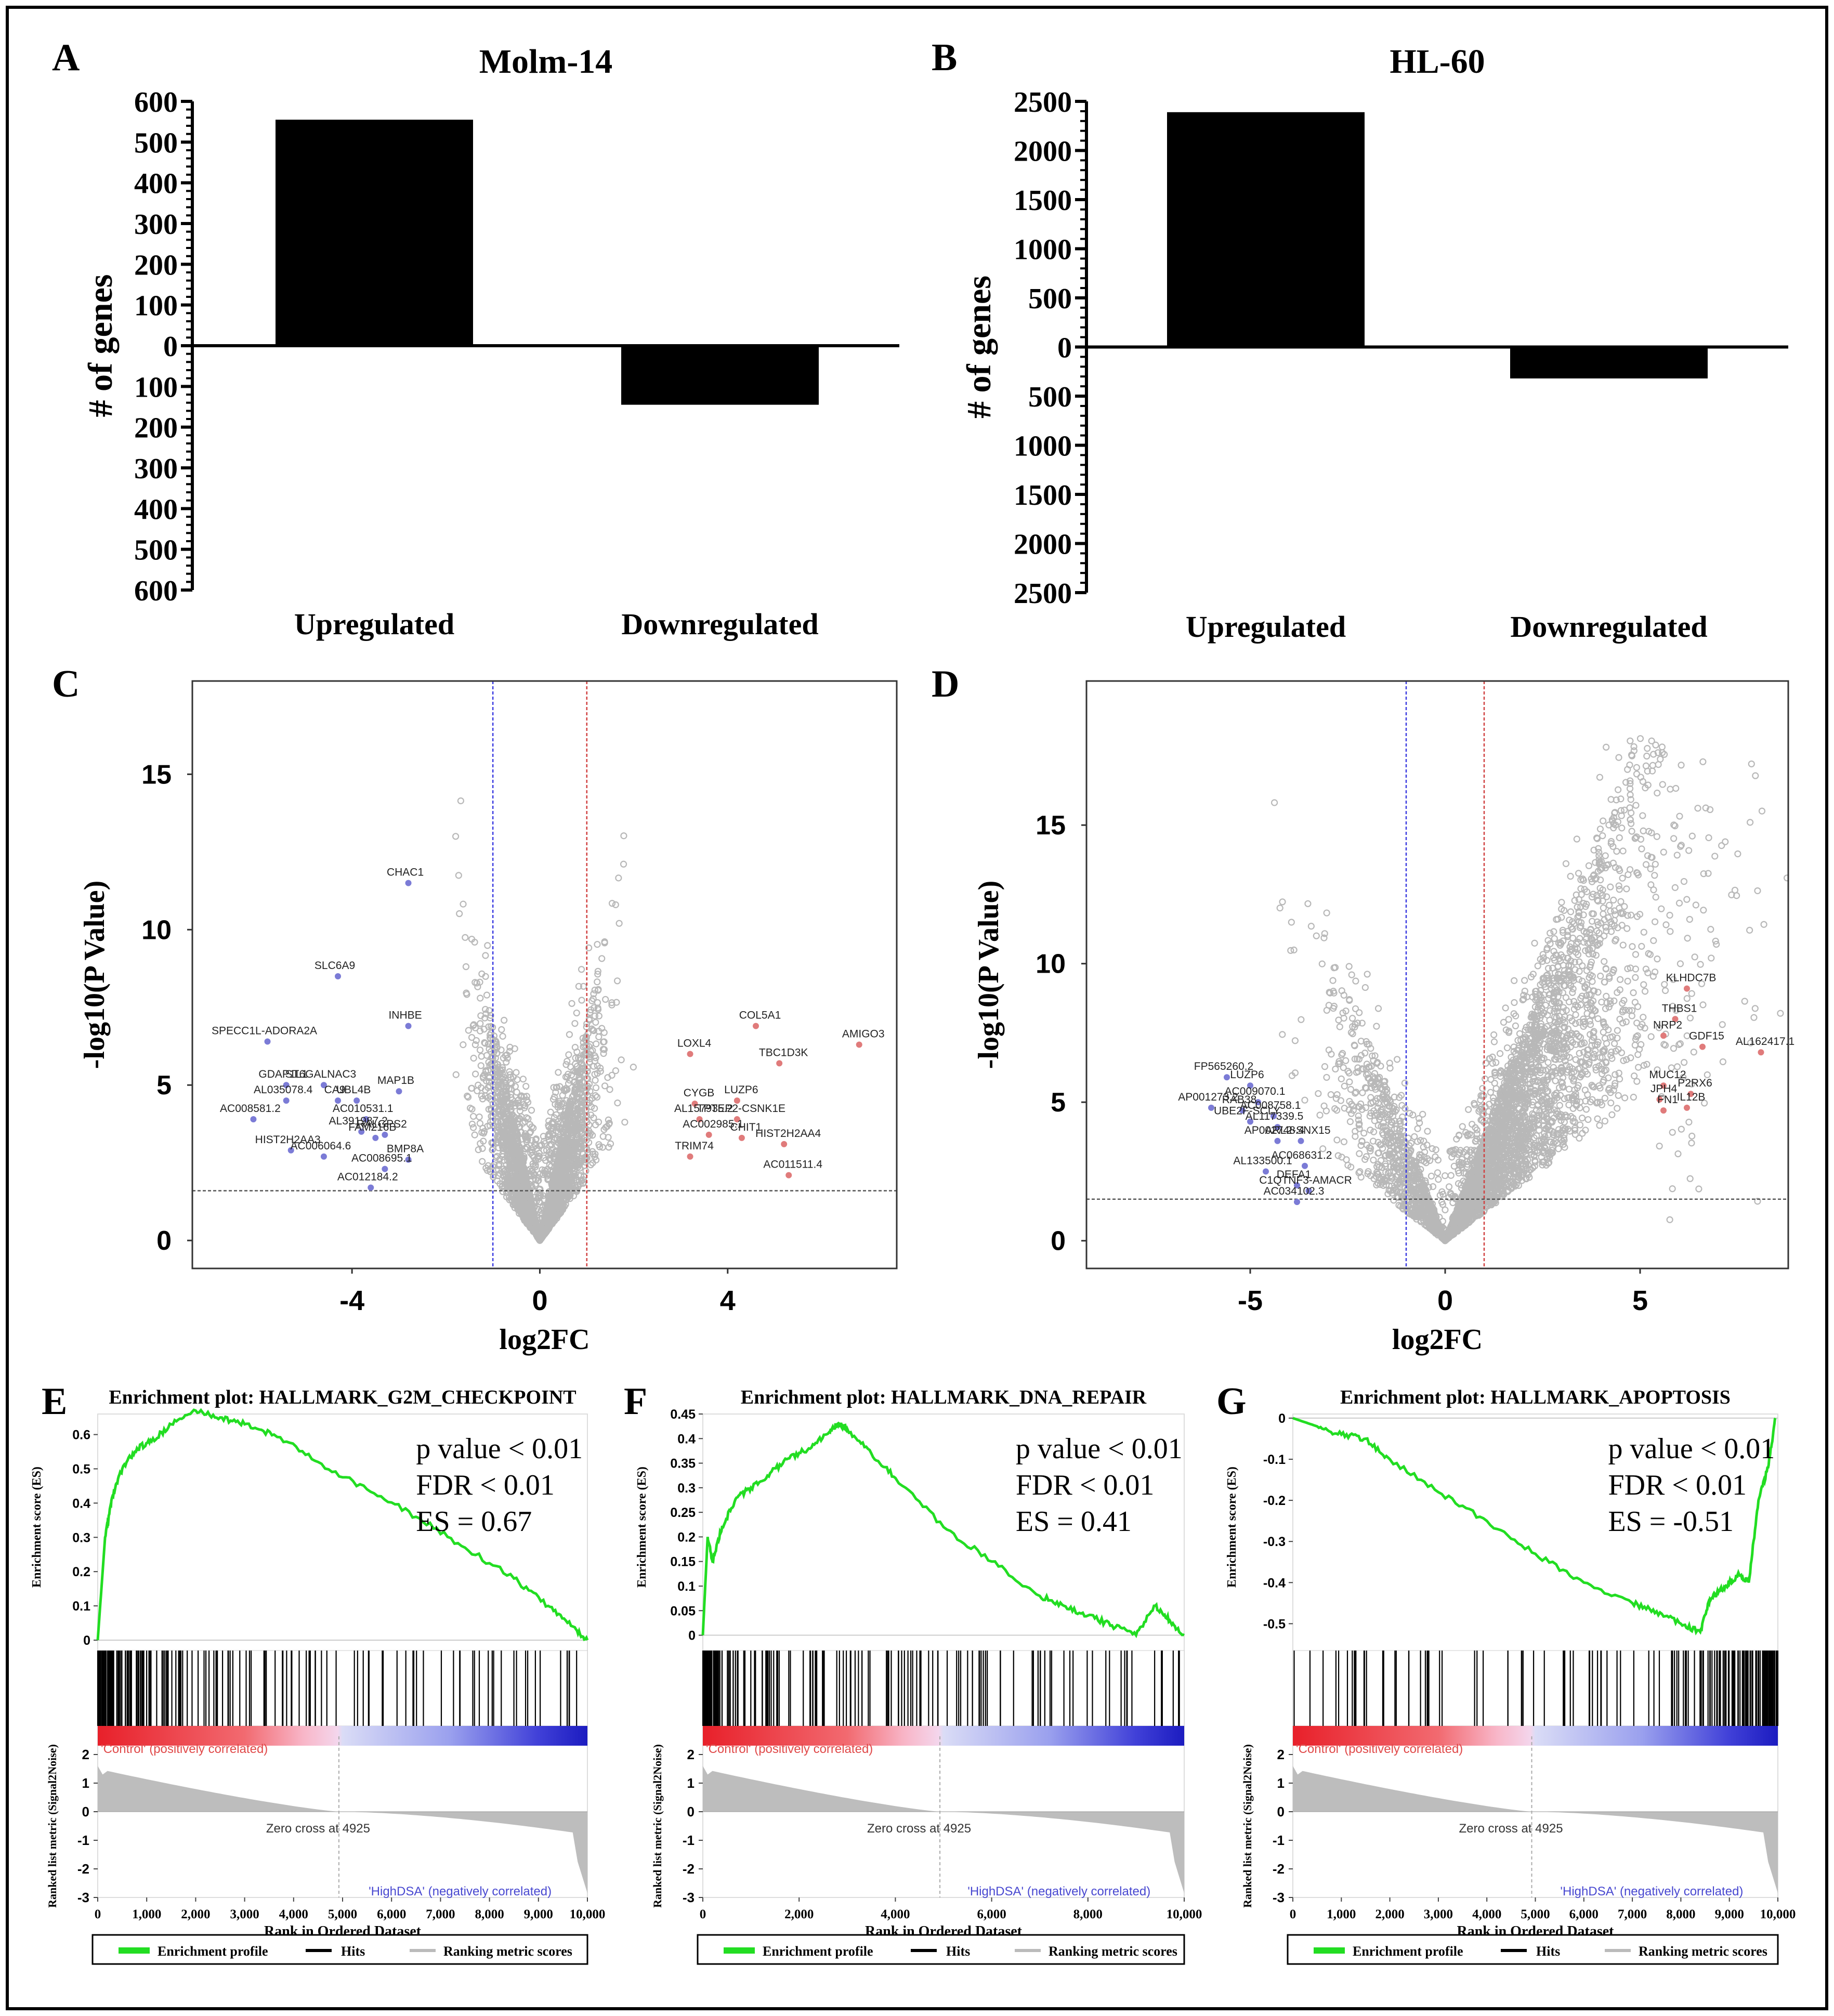 This screenshot has width=1834, height=2016. What do you see at coordinates (66, 684) in the screenshot?
I see `panel-letter-C: C` at bounding box center [66, 684].